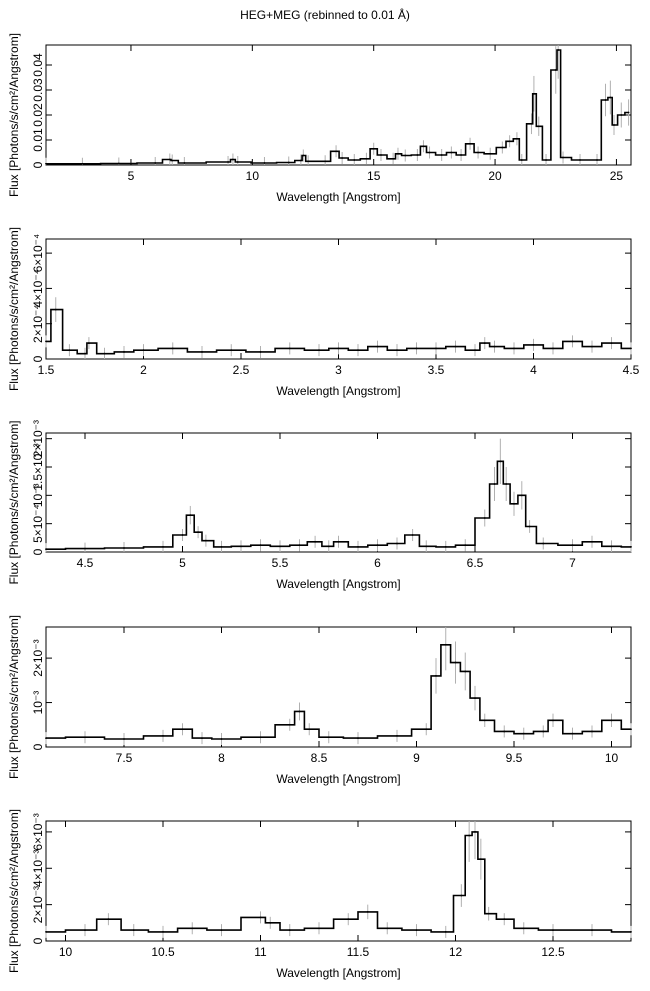  I want to click on plot-frame, so click(338, 105).